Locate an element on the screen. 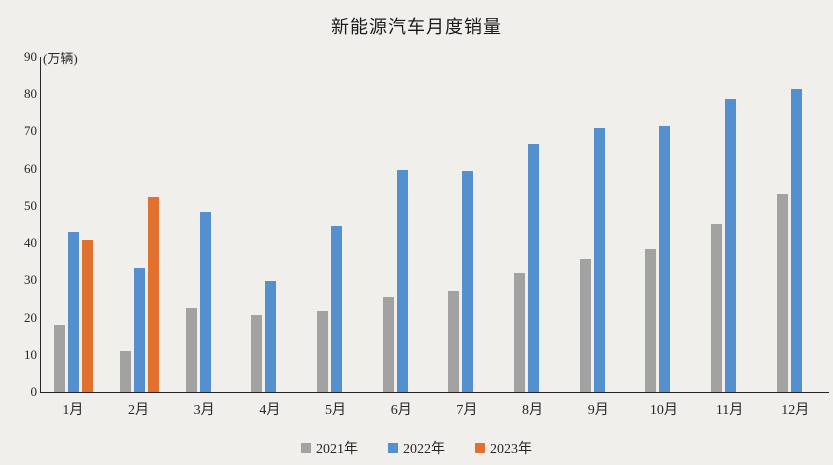 The width and height of the screenshot is (833, 465). bar-group-4月 is located at coordinates (271, 224).